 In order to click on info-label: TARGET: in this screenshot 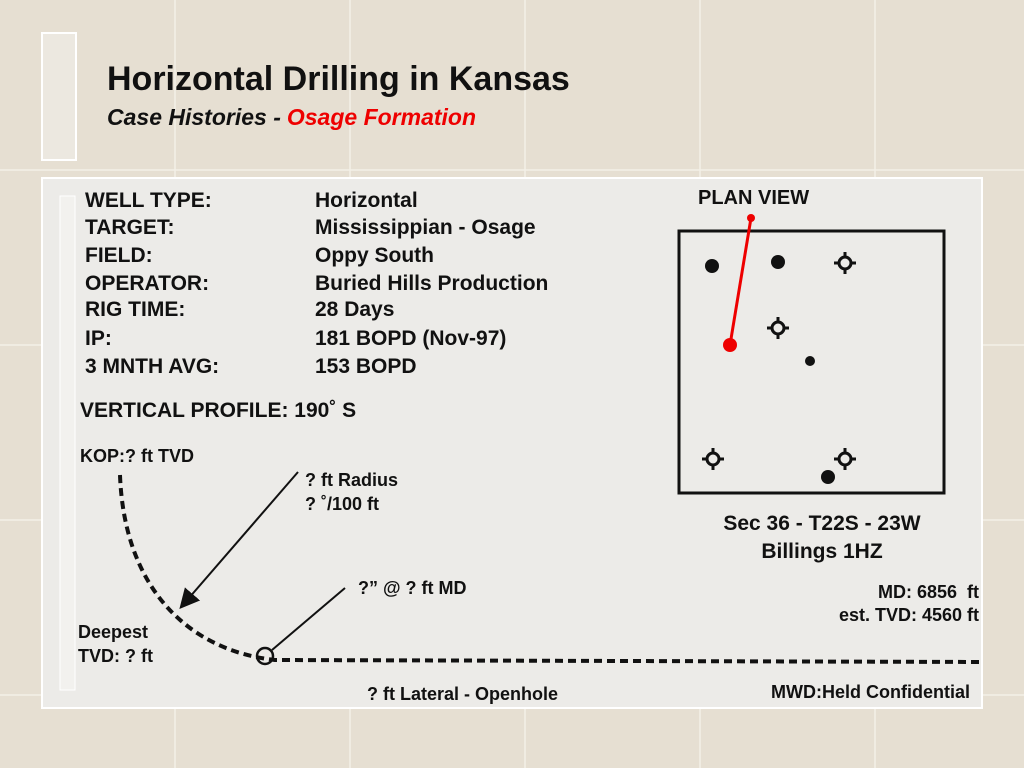, I will do `click(129, 227)`.